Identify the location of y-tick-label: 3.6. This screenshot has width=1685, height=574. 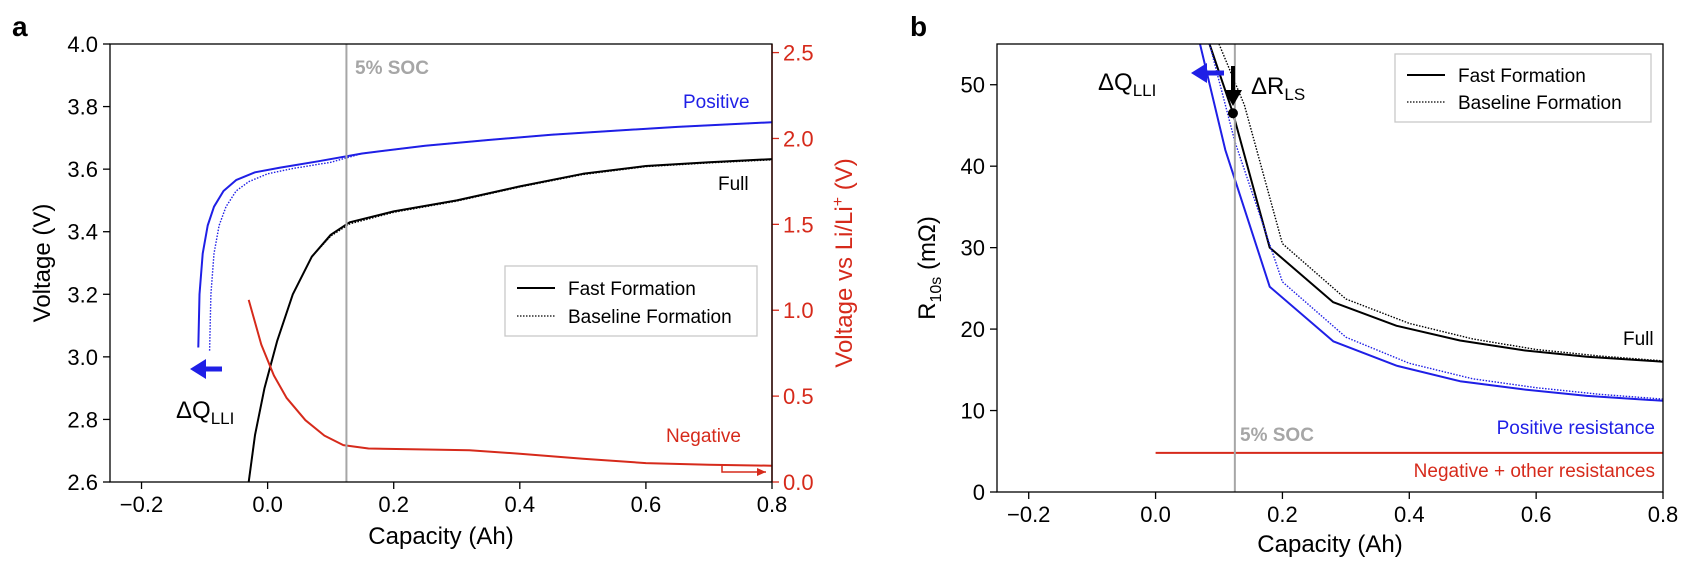
(82, 169).